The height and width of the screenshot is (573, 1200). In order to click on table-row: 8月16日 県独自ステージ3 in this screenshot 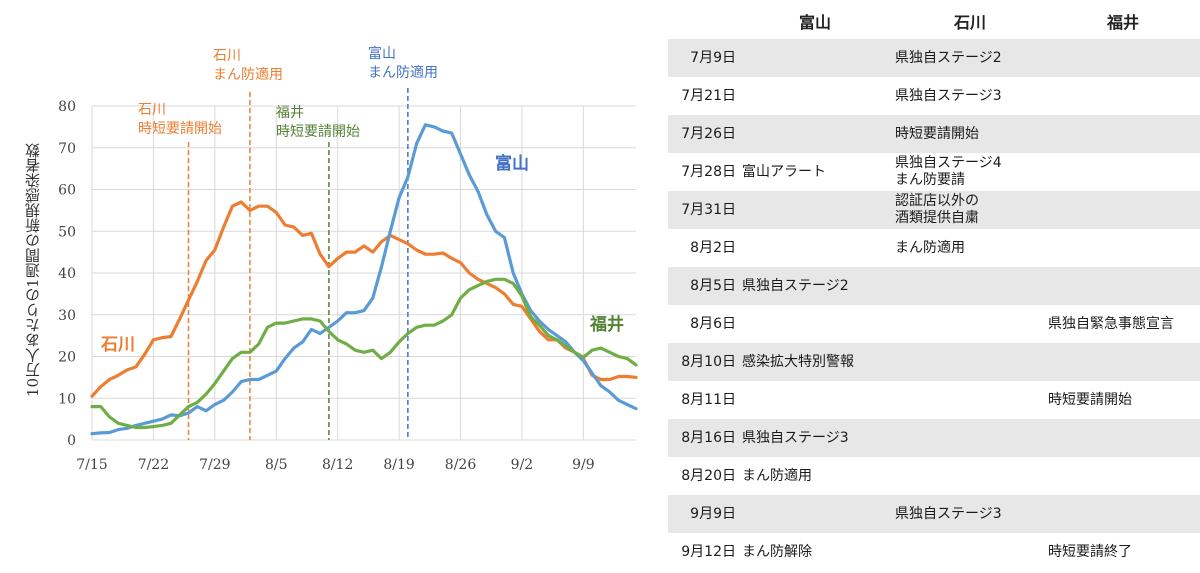, I will do `click(934, 438)`.